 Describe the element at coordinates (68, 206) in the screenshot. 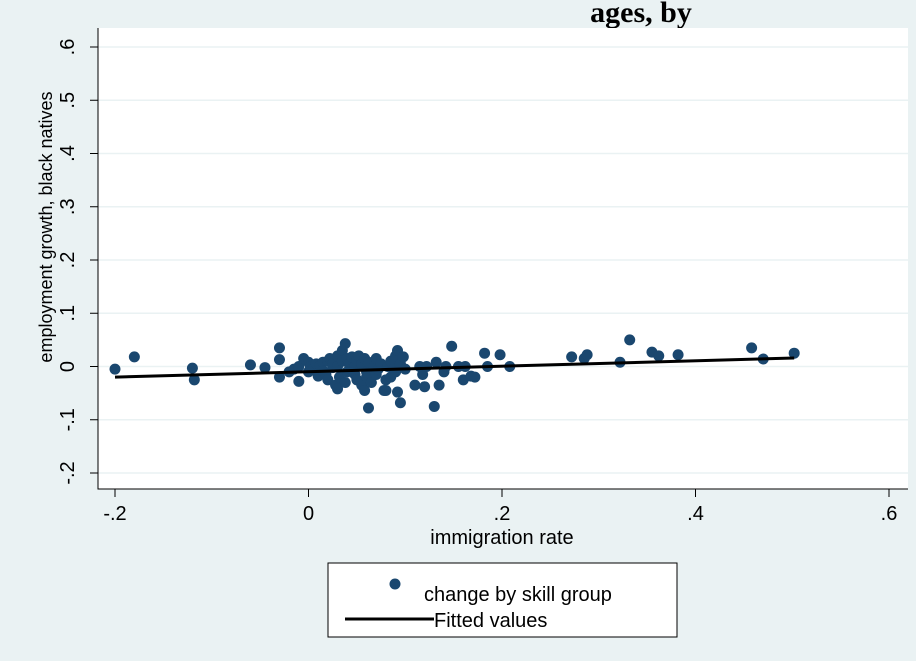

I see `y-tick-label: .3` at that location.